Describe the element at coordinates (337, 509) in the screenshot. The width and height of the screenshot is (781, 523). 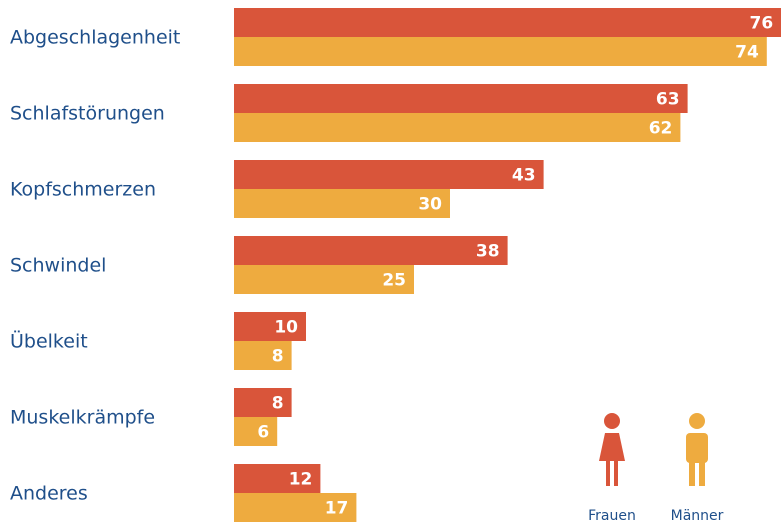
I see `value-label: 17` at that location.